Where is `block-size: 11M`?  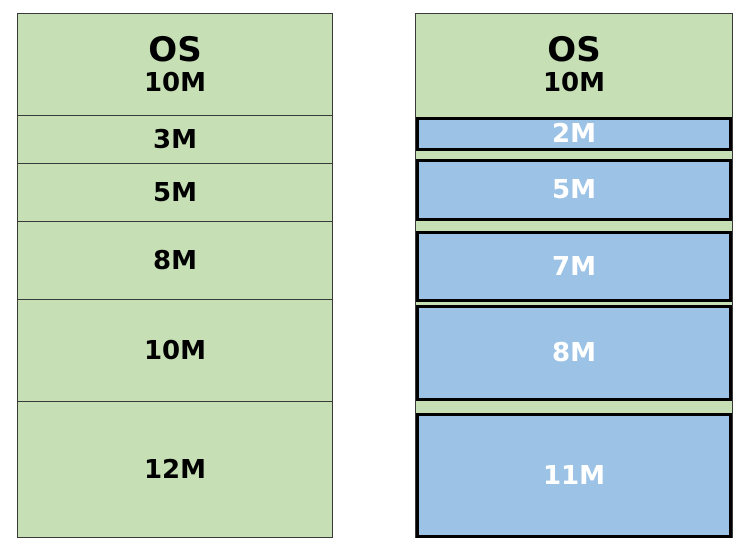
block-size: 11M is located at coordinates (574, 475).